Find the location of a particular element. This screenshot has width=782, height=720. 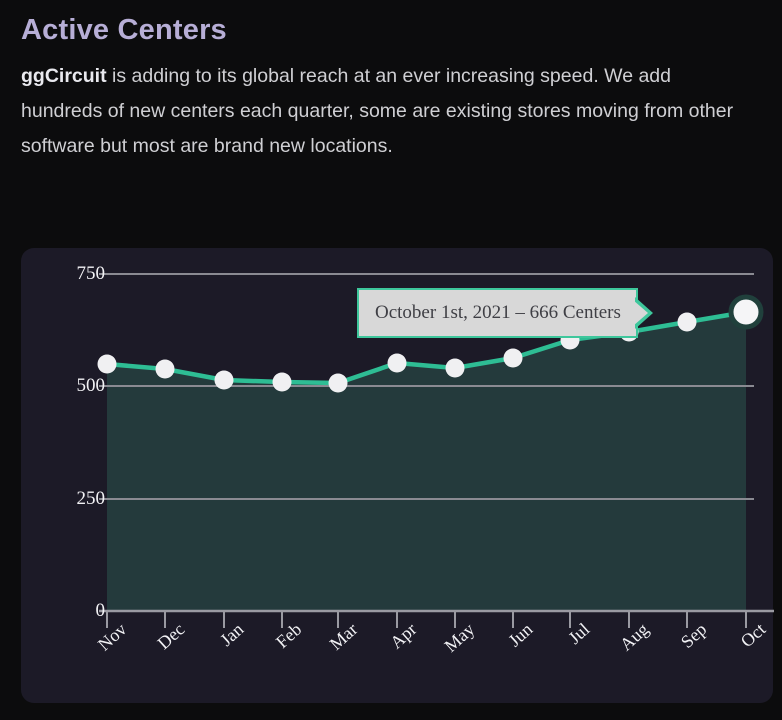

x-tick-label: Jan is located at coordinates (232, 634).